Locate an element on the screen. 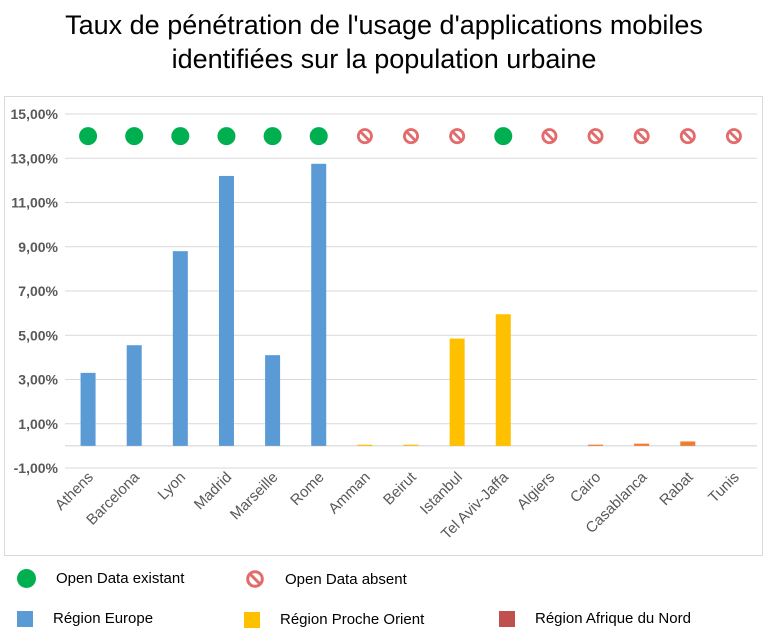 The image size is (768, 635). legend-item-europe: Région Europe is located at coordinates (85, 618).